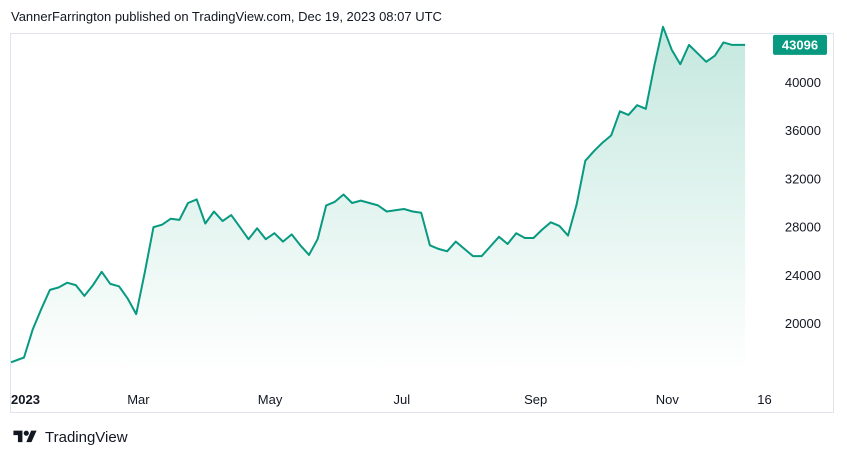 This screenshot has width=847, height=459. Describe the element at coordinates (401, 399) in the screenshot. I see `x-tick-label: Jul` at that location.